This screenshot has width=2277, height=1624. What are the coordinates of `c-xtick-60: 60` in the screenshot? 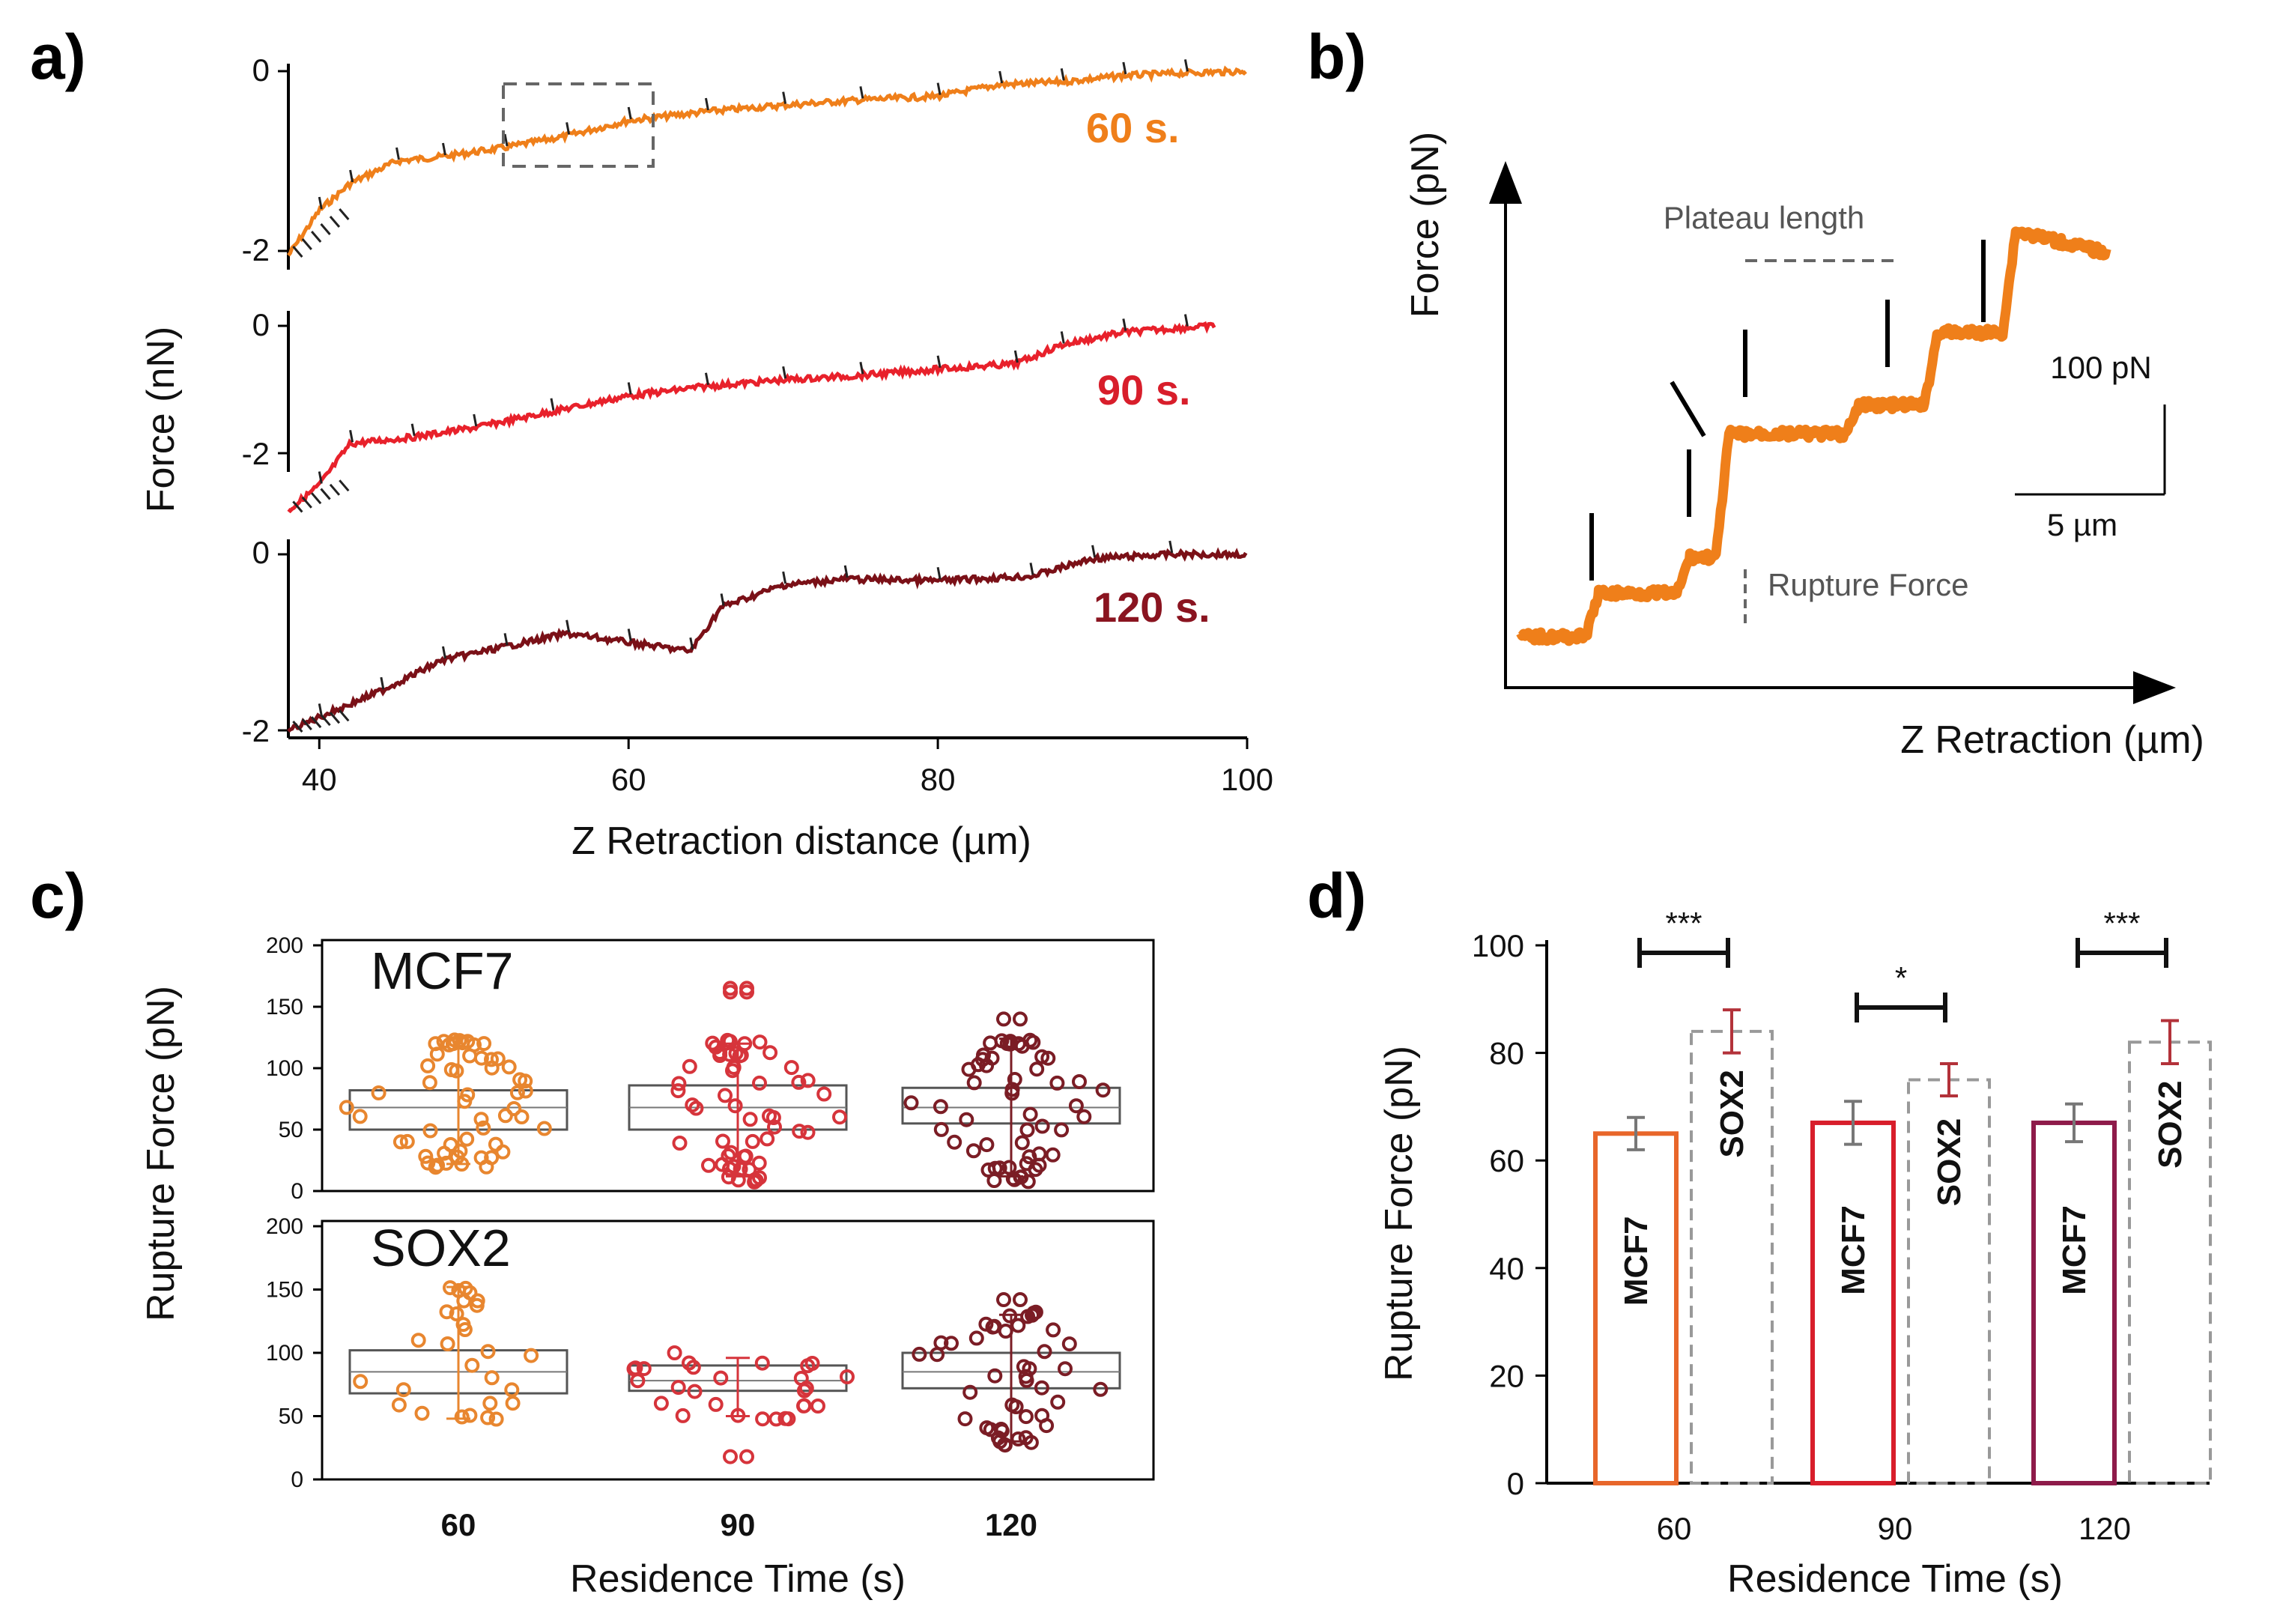 It's located at (458, 1524).